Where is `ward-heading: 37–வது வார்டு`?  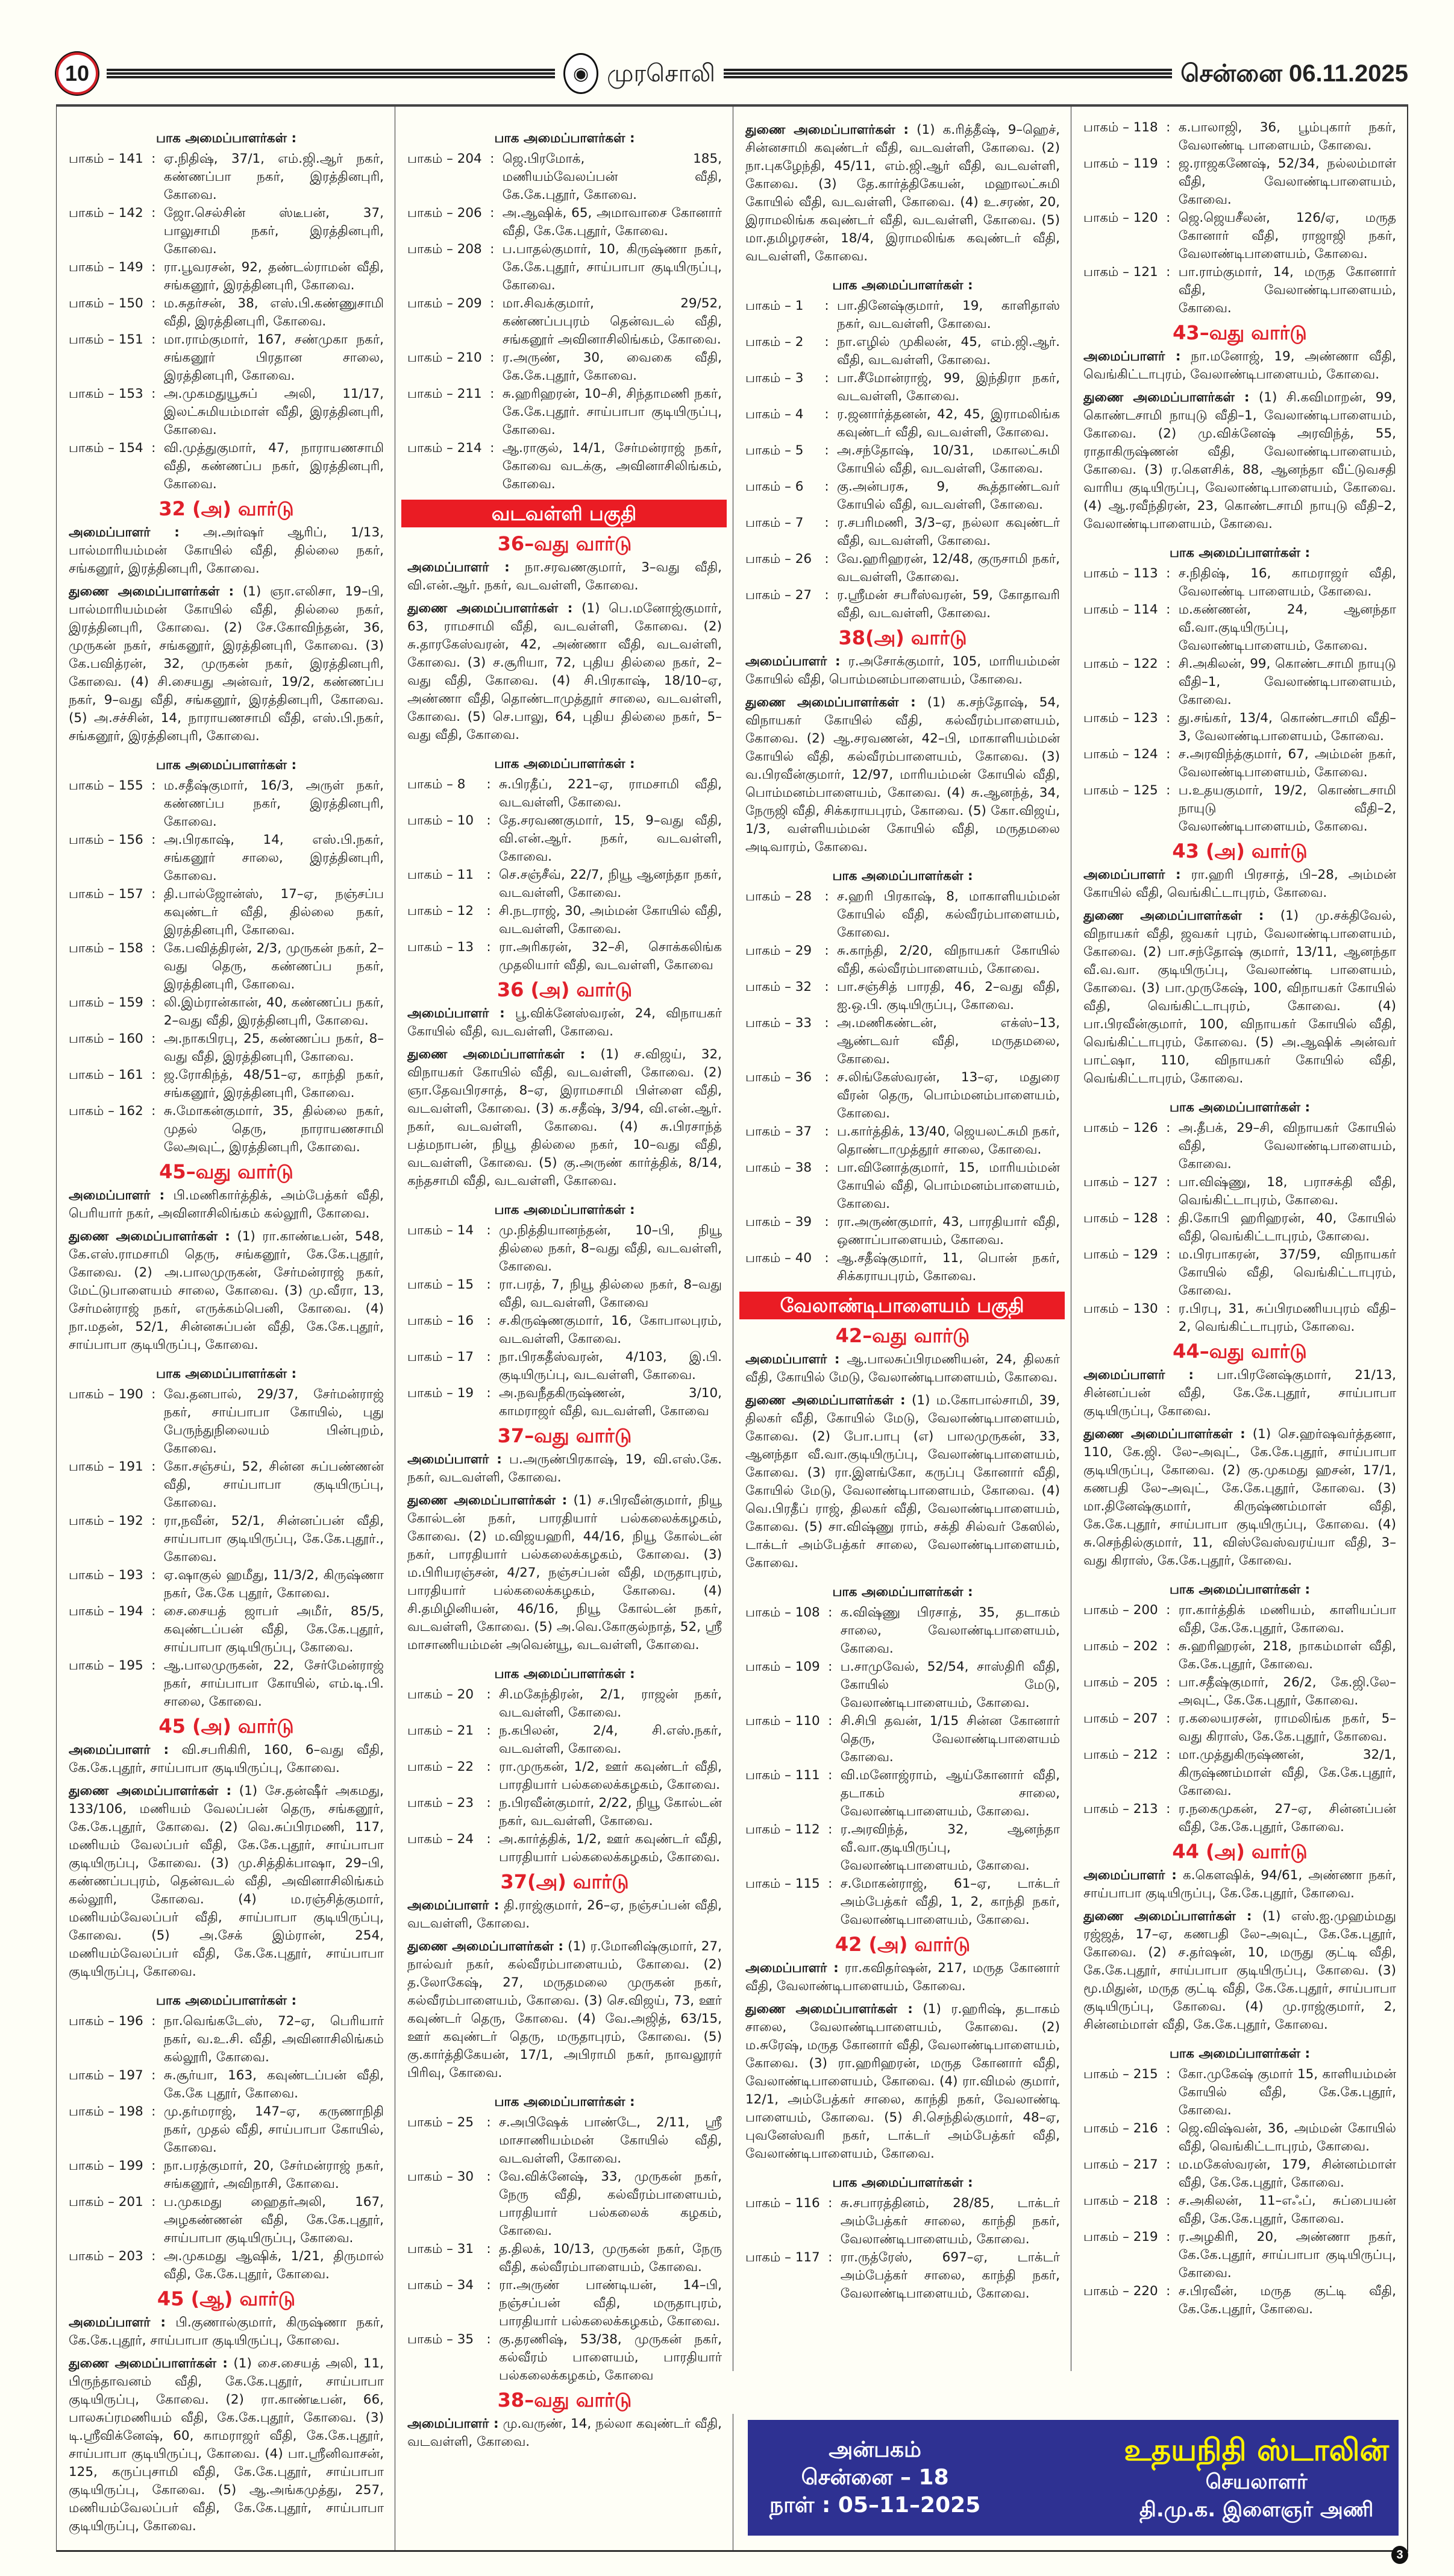 ward-heading: 37–வது வார்டு is located at coordinates (564, 1435).